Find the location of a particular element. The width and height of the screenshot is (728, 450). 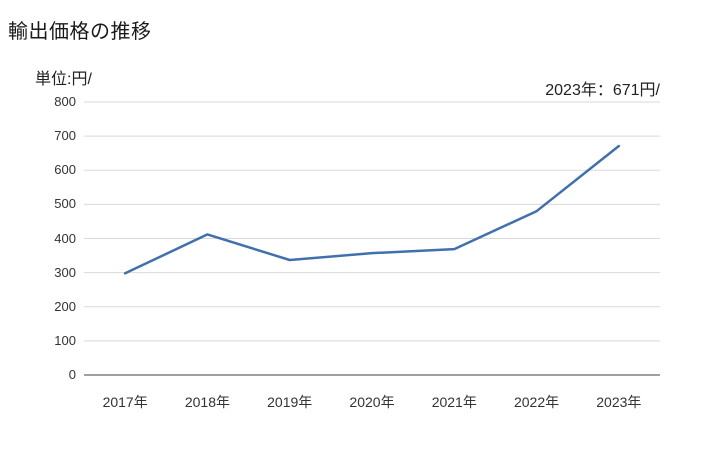

y-axis-tick-label: 700 is located at coordinates (65, 136).